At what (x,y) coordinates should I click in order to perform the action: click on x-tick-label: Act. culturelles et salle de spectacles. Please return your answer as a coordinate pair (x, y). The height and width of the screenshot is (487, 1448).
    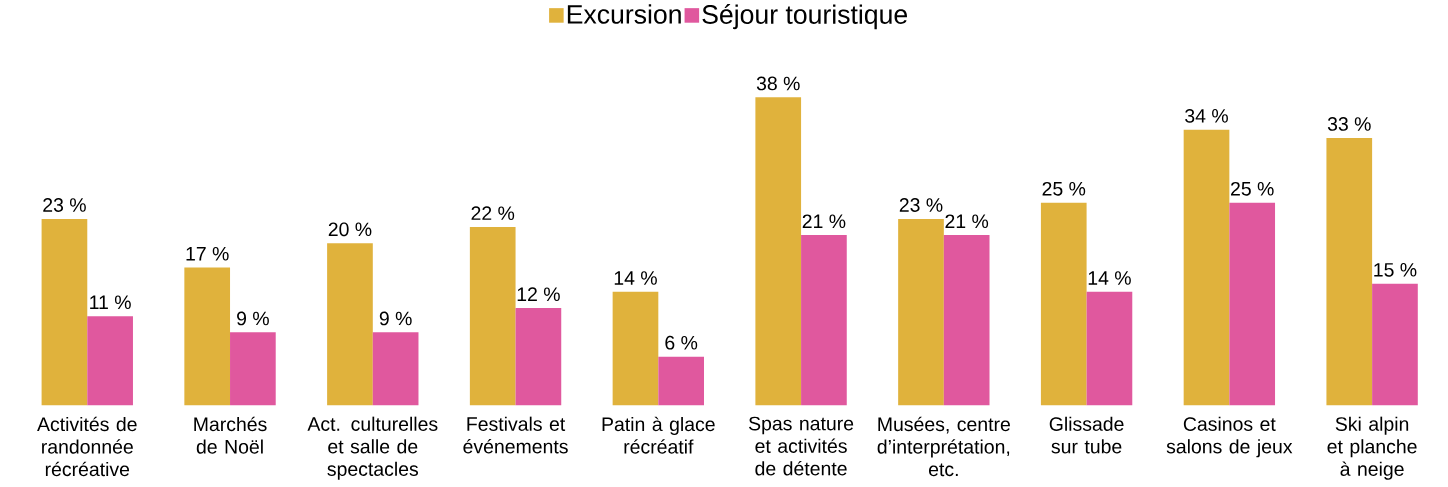
    Looking at the image, I should click on (372, 448).